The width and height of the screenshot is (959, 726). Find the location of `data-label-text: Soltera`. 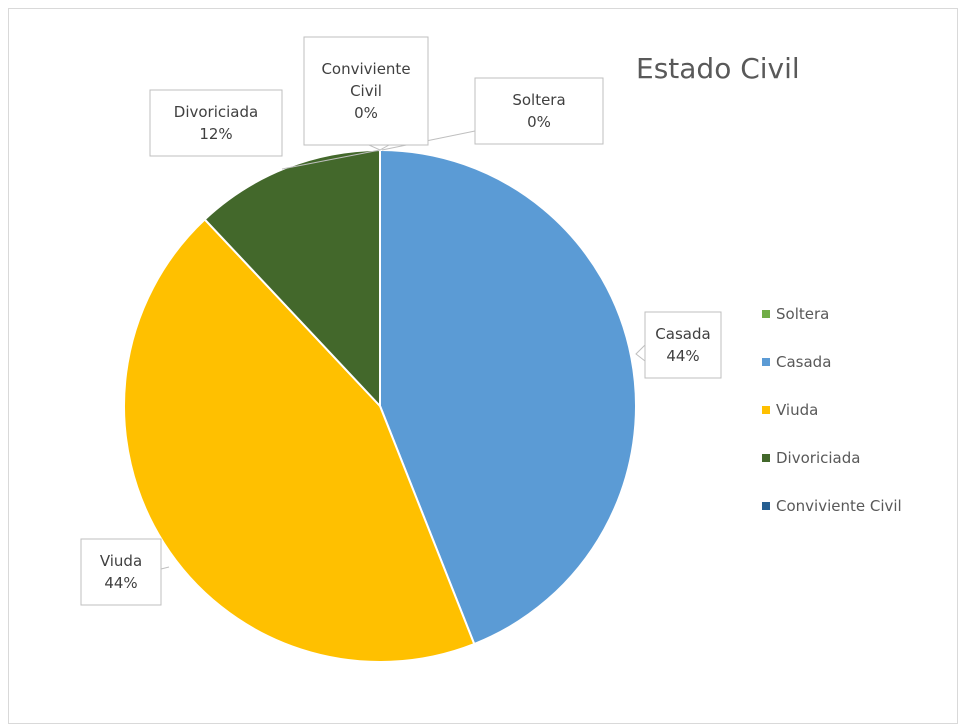

data-label-text: Soltera is located at coordinates (538, 100).